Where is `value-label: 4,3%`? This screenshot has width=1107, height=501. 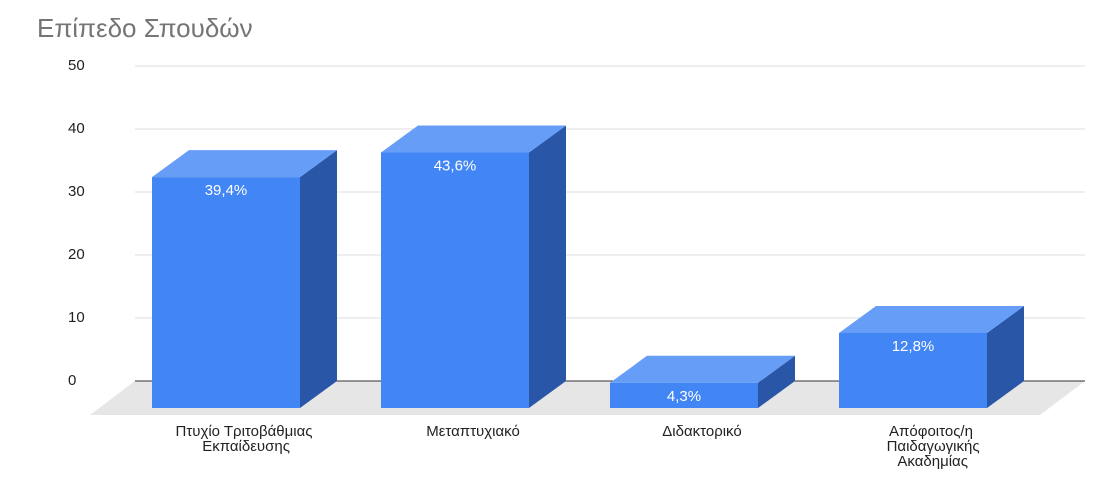 value-label: 4,3% is located at coordinates (684, 396).